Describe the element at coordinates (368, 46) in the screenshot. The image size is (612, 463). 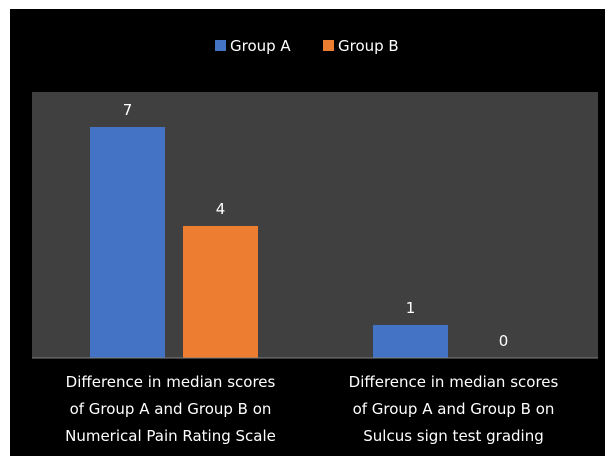
I see `legend-label-group-b: Group B` at that location.